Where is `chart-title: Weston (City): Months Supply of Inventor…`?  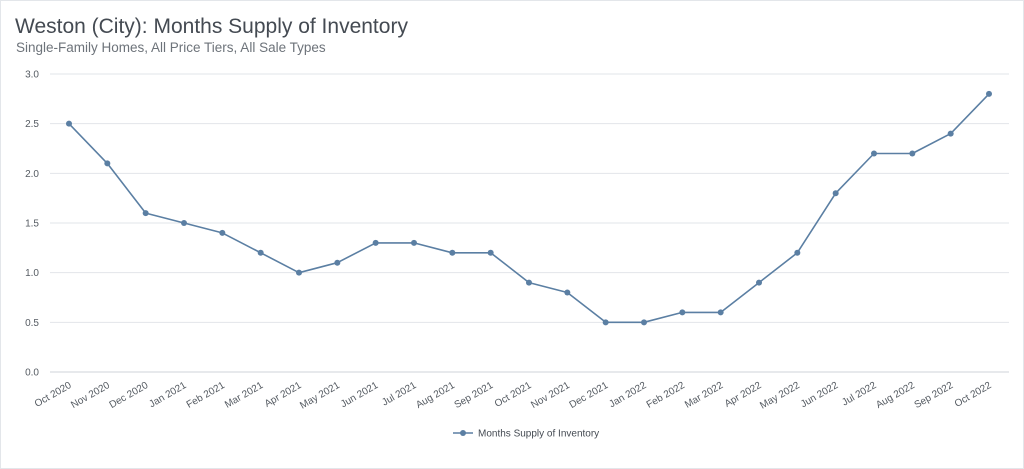 chart-title: Weston (City): Months Supply of Inventor… is located at coordinates (211, 26).